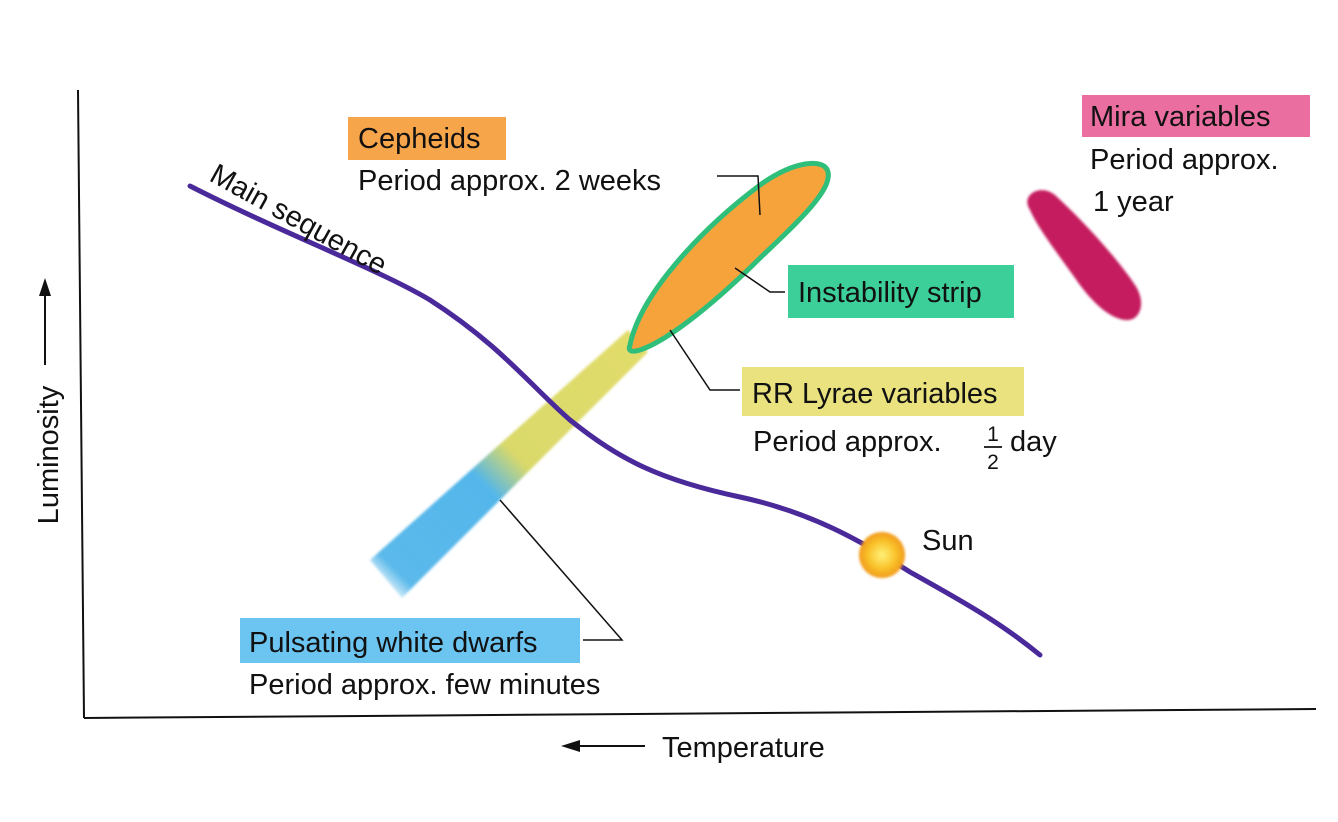 The width and height of the screenshot is (1338, 822). Describe the element at coordinates (700, 713) in the screenshot. I see `x-axis` at that location.